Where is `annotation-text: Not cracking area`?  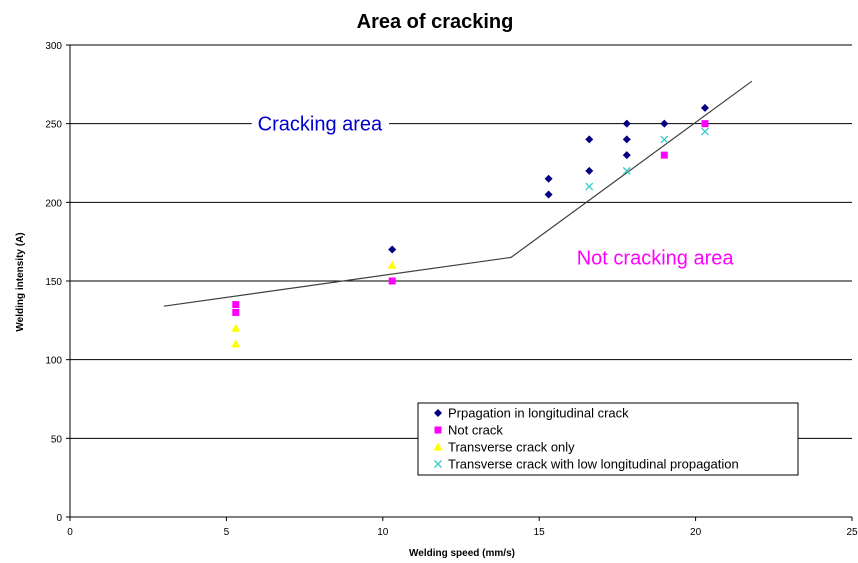
annotation-text: Not cracking area is located at coordinates (656, 258).